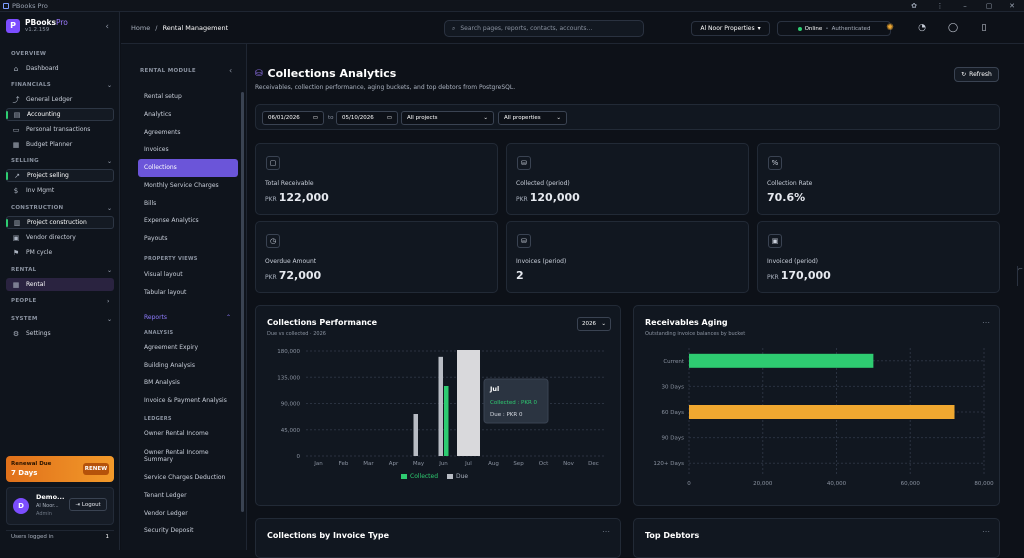  Describe the element at coordinates (159, 333) in the screenshot. I see `analysis-label: ANALYSIS` at that location.